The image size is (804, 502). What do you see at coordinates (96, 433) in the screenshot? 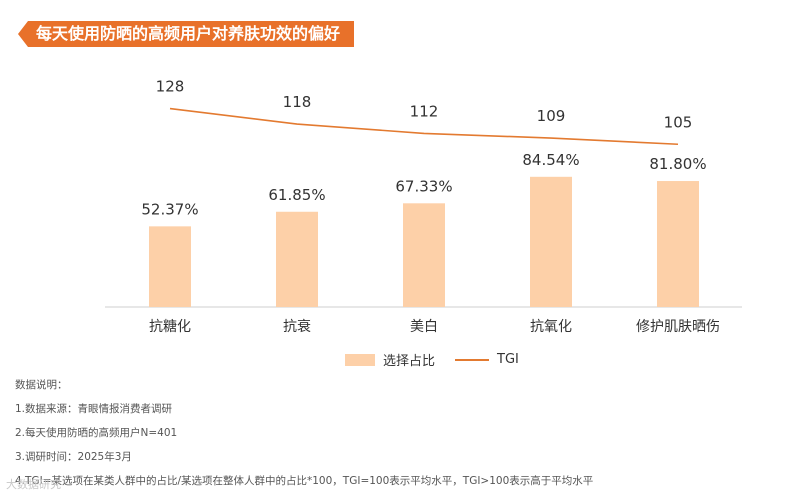
I see `note-item: 2.每天使用防晒的高频用户N=401` at bounding box center [96, 433].